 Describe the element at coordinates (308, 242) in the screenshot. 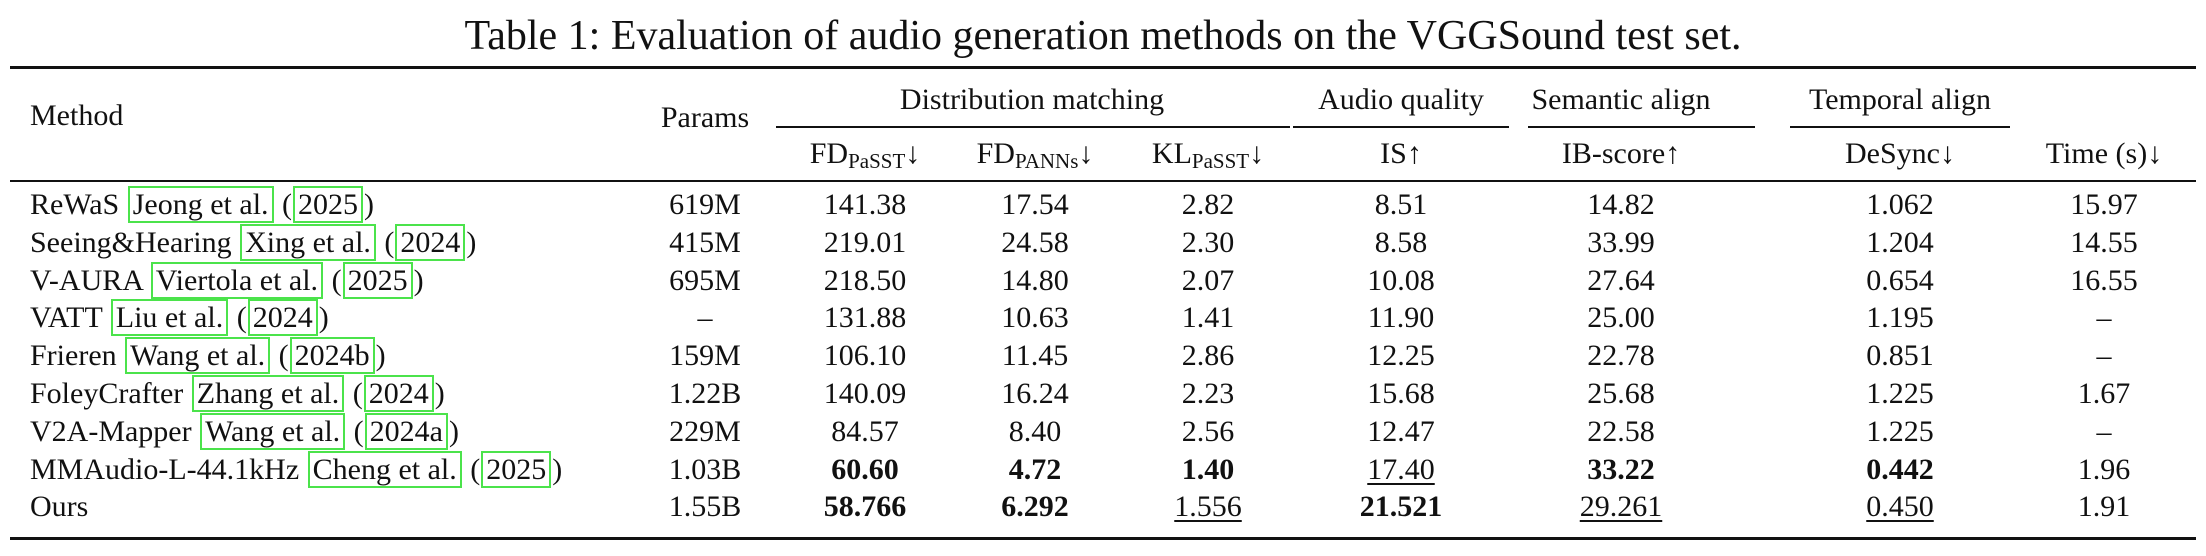

I see `citation-link: Xing et al.` at that location.